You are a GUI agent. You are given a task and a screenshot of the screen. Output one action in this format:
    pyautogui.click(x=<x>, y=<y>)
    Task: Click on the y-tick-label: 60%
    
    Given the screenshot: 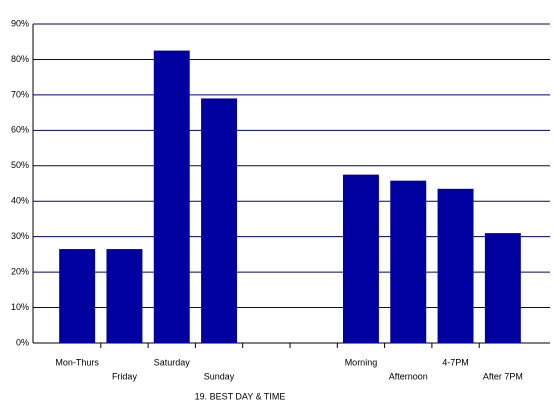 What is the action you would take?
    pyautogui.click(x=20, y=130)
    